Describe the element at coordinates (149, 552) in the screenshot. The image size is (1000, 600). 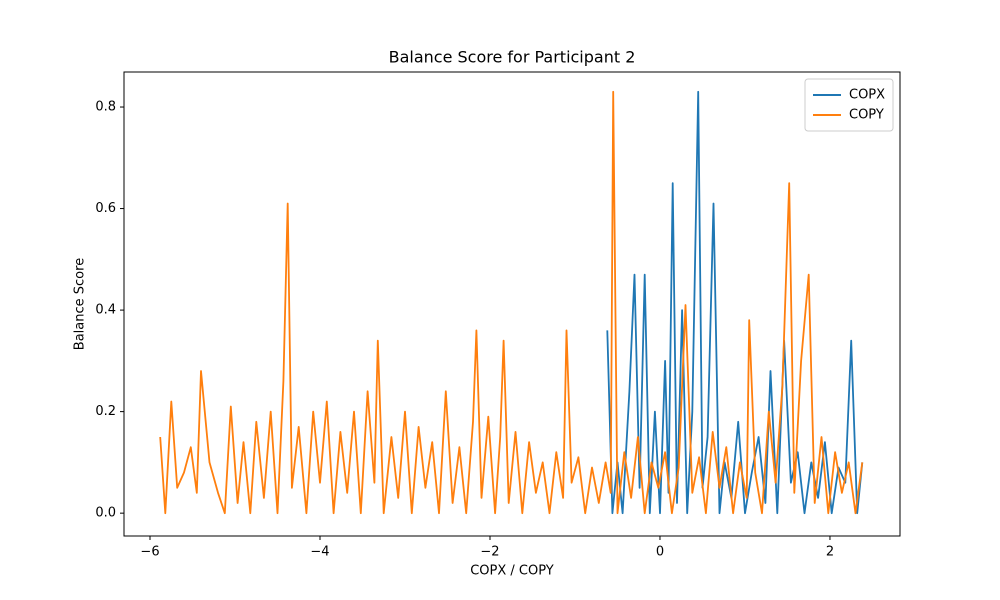
I see `x-tick-label: −6` at that location.